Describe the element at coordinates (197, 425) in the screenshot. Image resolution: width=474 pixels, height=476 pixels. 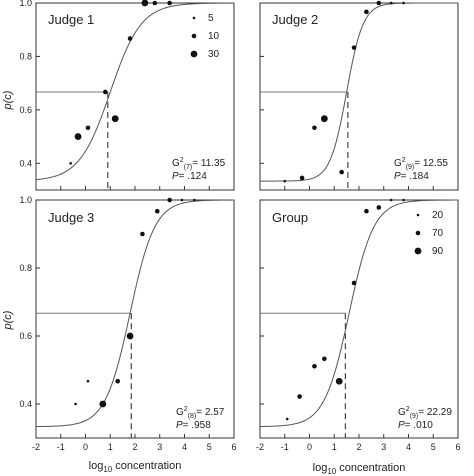
I see `p-value: = .958` at that location.